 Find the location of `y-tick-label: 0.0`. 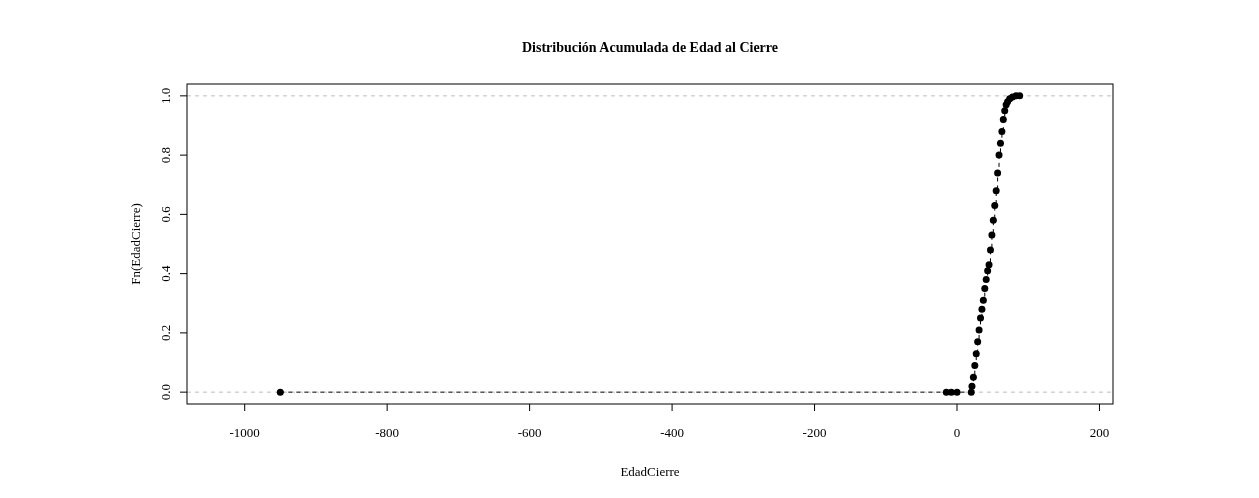

y-tick-label: 0.0 is located at coordinates (165, 392).